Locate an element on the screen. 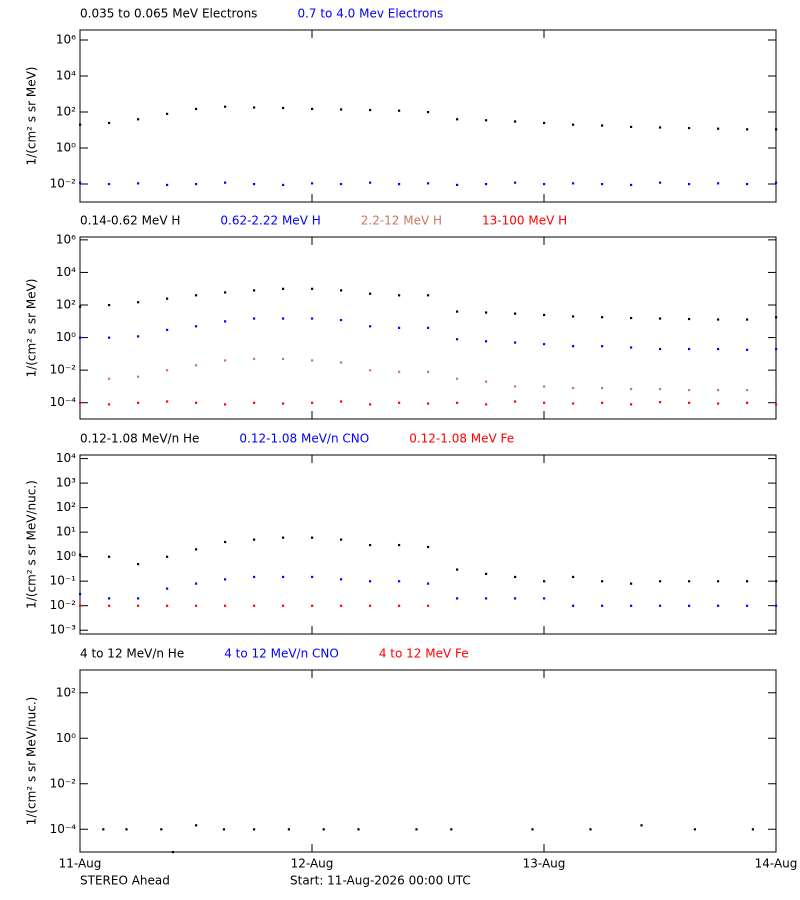  legend-entry: 4 to 12 MeV Fe is located at coordinates (424, 654).